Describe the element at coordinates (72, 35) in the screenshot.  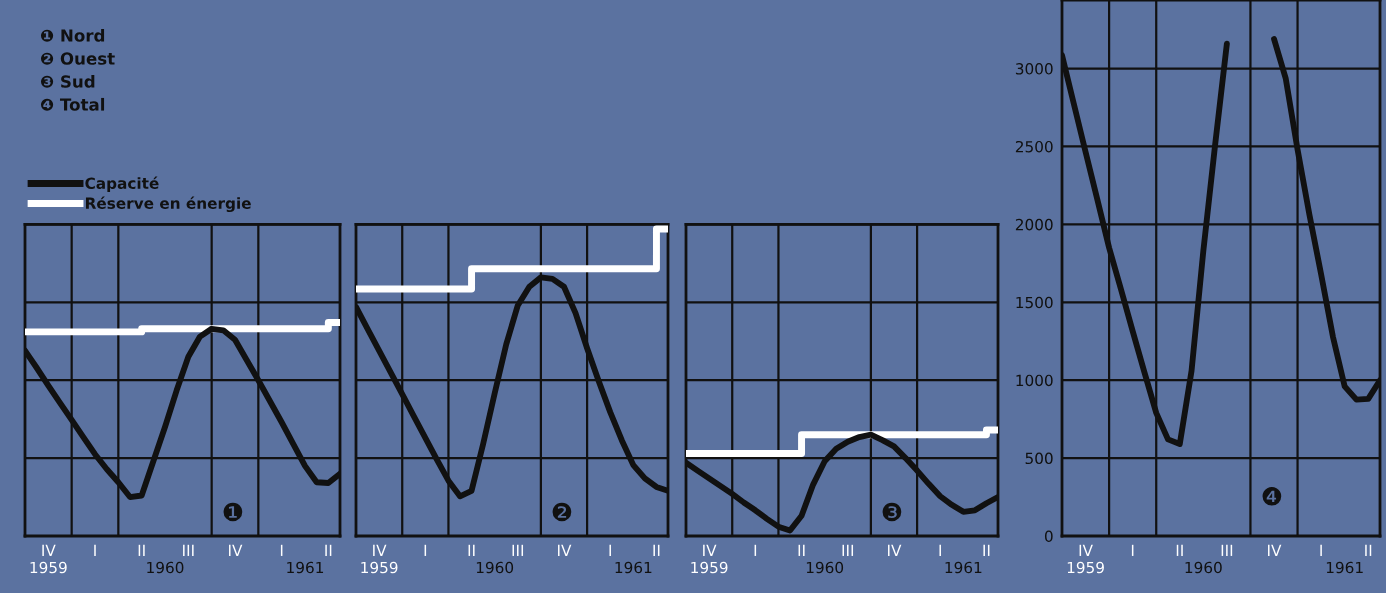
I see `text: ❶ Nord` at that location.